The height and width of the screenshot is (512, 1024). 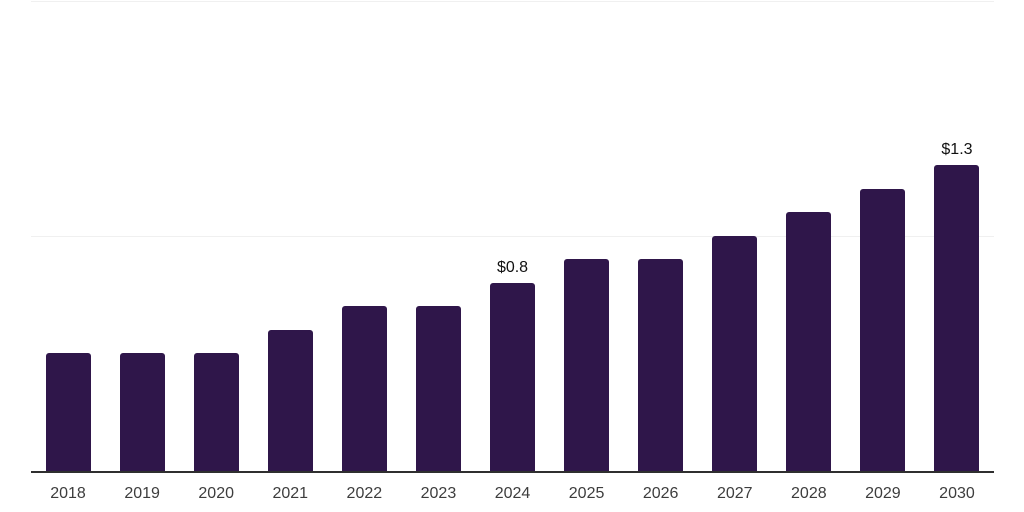 I want to click on x-tick-label: 2022, so click(x=364, y=493).